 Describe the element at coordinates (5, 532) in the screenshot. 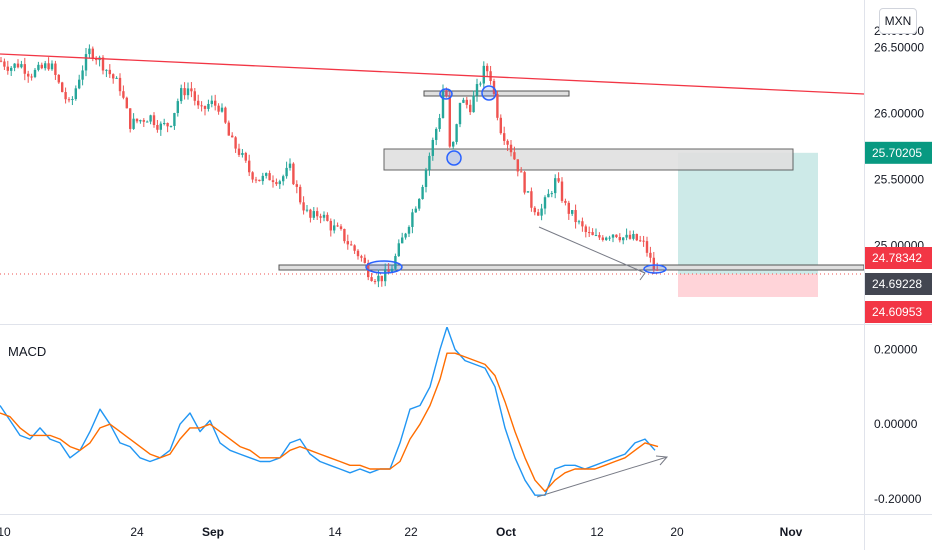

I see `time-tick-label: 10` at that location.